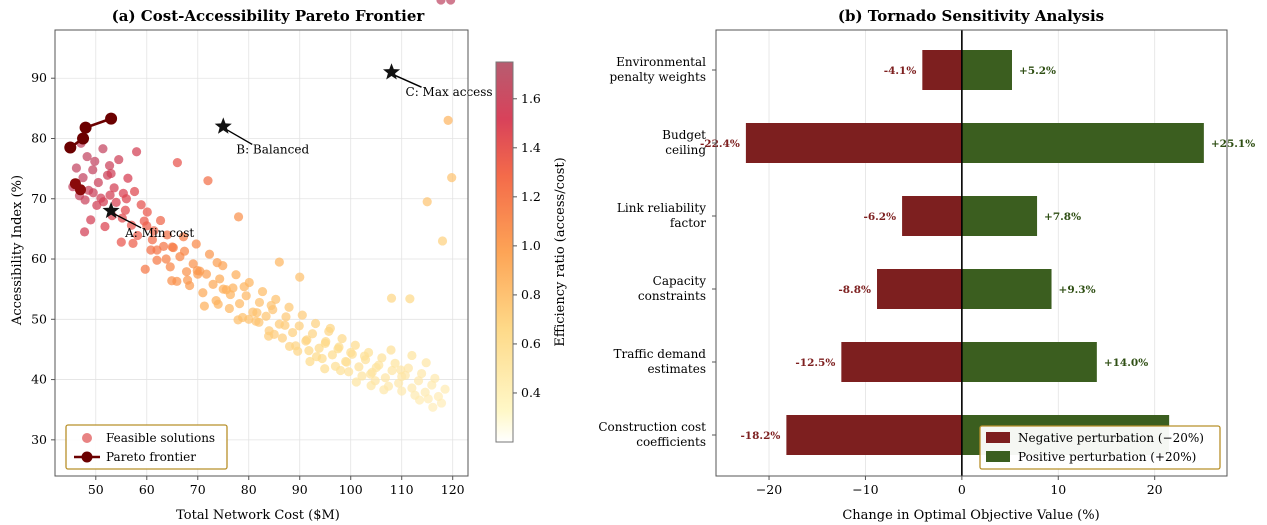  I want to click on negative-bar-label: -6.2%, so click(879, 217).